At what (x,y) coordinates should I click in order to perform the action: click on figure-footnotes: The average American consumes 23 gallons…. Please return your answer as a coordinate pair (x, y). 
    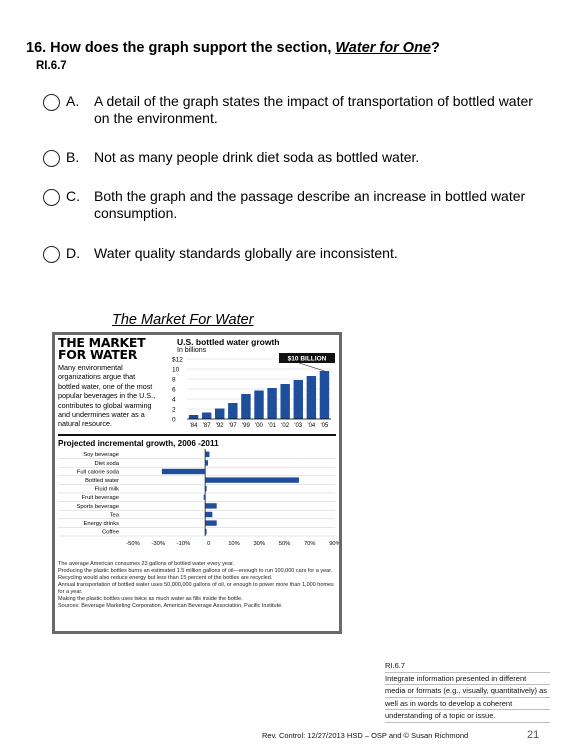
    Looking at the image, I should click on (196, 585).